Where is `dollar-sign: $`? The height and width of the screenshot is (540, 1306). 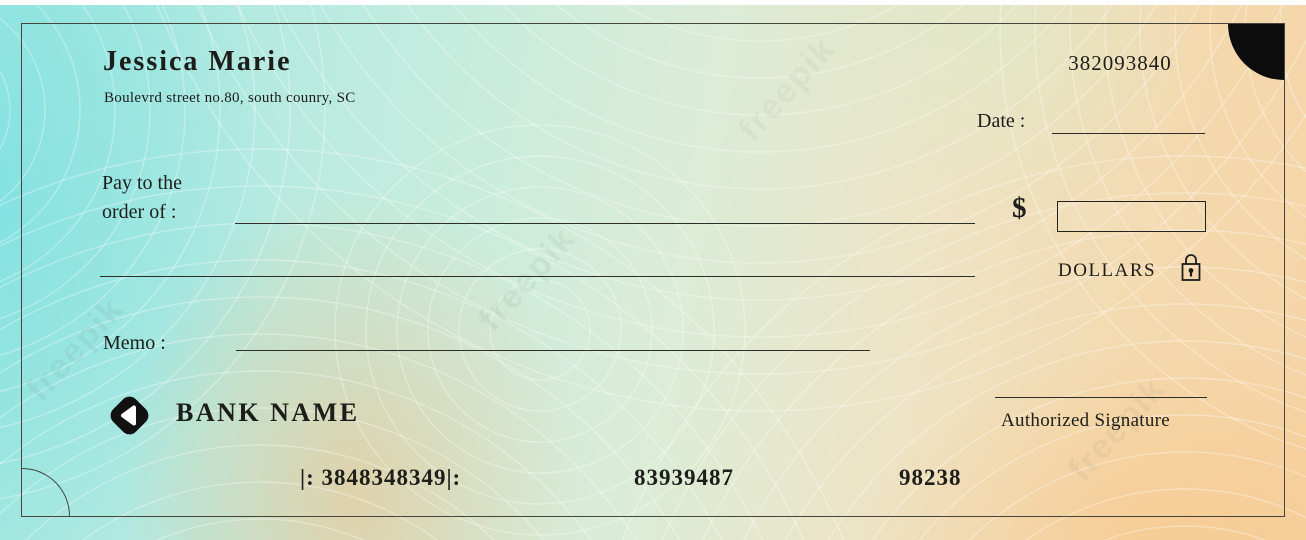
dollar-sign: $ is located at coordinates (1019, 208).